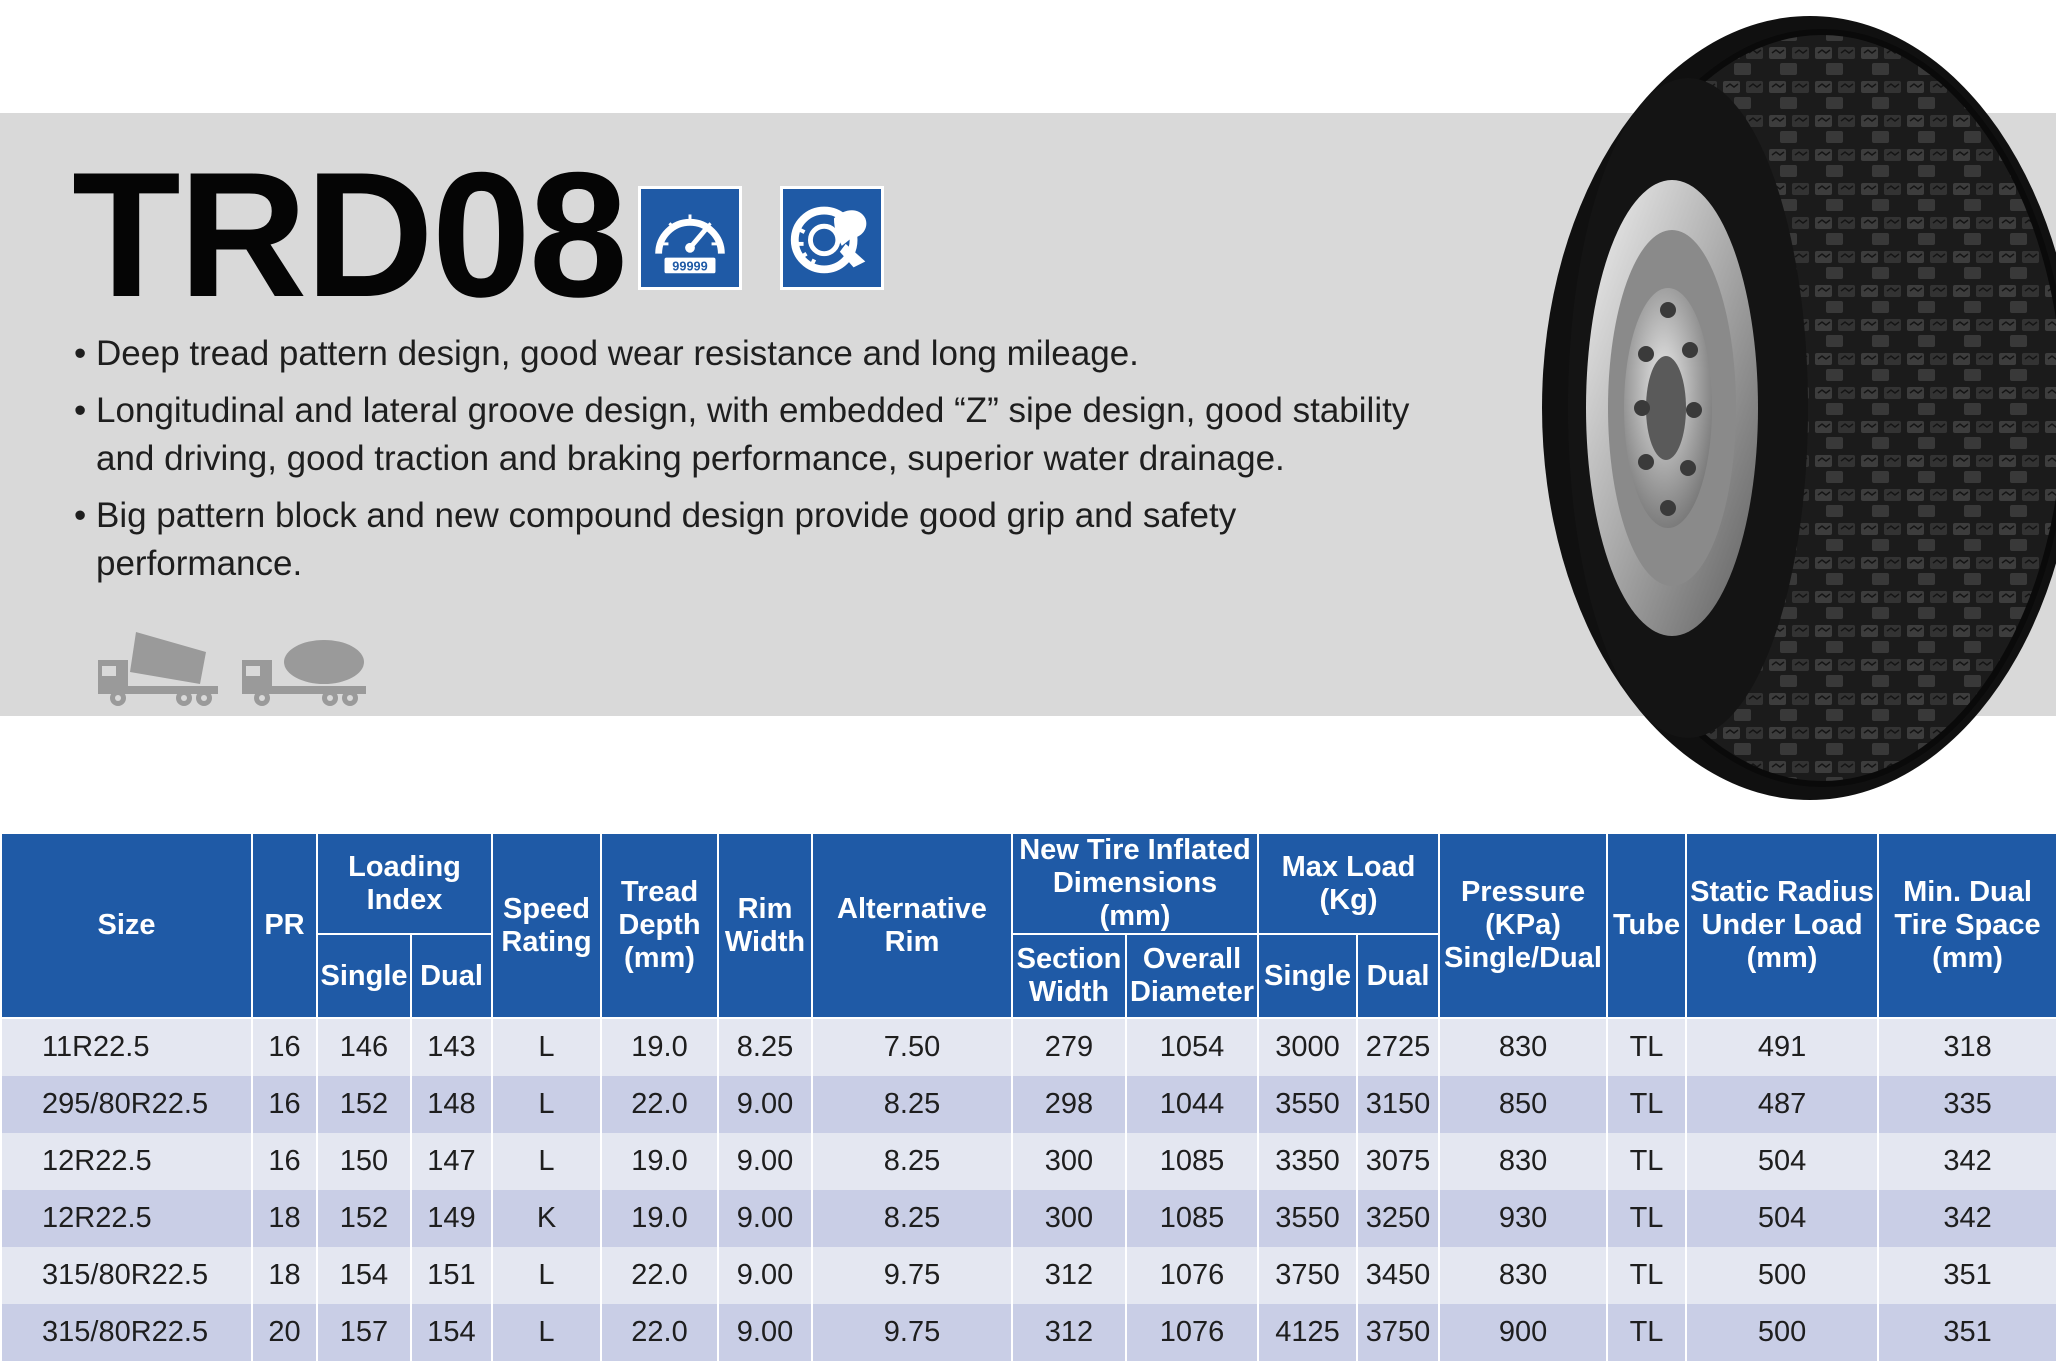 The width and height of the screenshot is (2056, 1361). Describe the element at coordinates (1782, 1104) in the screenshot. I see `table-cell: 487` at that location.